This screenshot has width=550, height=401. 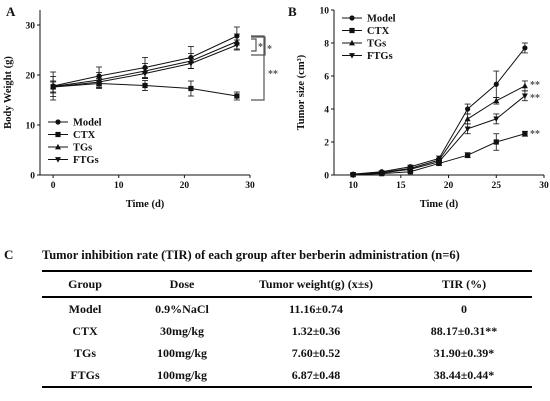 I want to click on panel-a-letter: A, so click(x=11, y=11).